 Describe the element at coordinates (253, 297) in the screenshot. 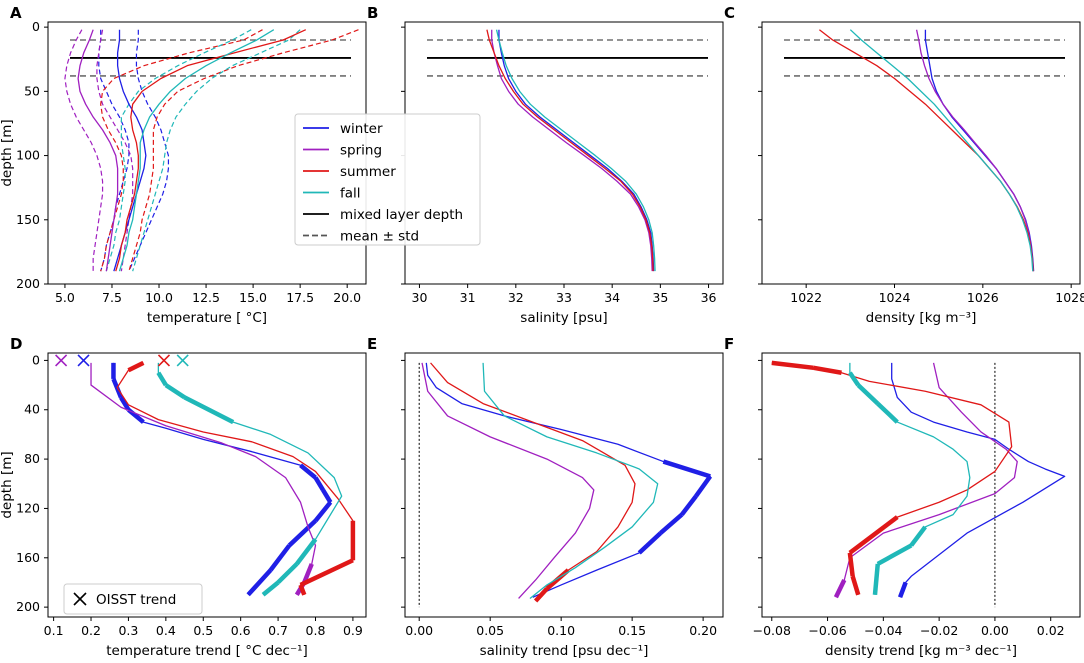

I see `x-tick-label: 15.0` at that location.